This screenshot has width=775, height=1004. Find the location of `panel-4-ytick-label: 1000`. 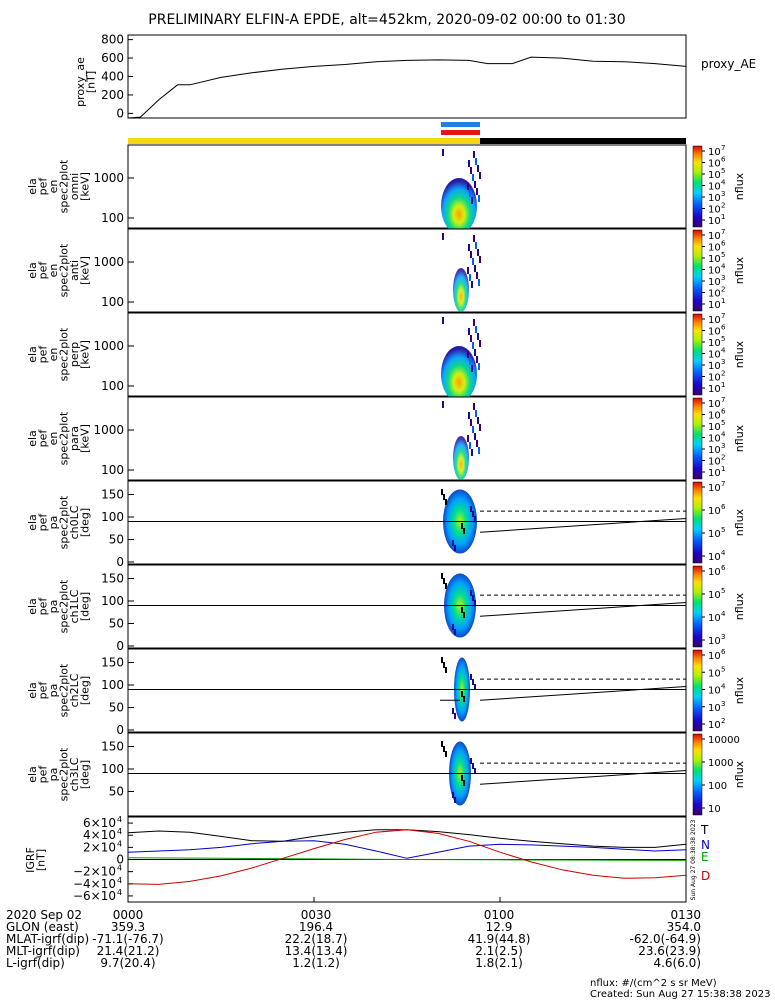

panel-4-ytick-label: 1000 is located at coordinates (108, 430).